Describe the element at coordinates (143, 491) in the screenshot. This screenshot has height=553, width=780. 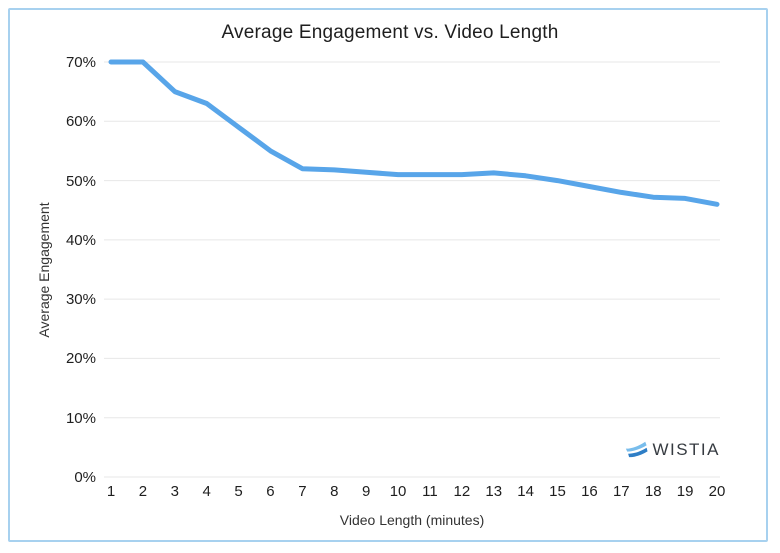
I see `x-tick-label: 2` at that location.